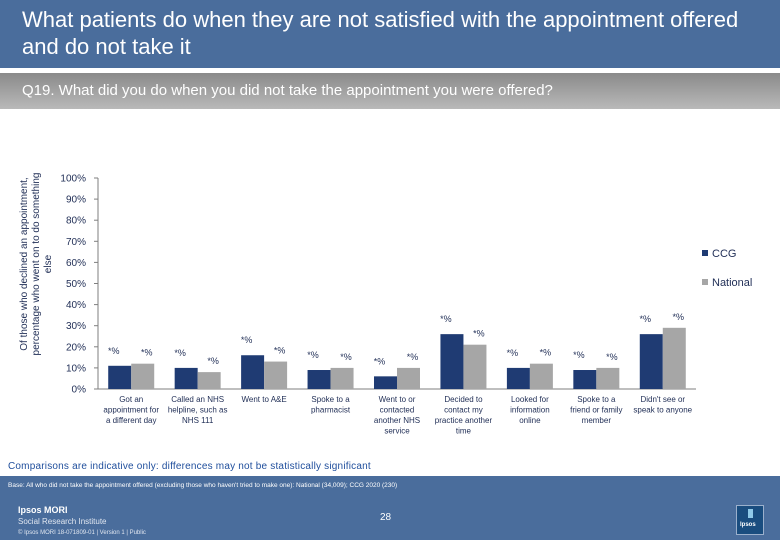  I want to click on category-label: Went to or, so click(397, 399).